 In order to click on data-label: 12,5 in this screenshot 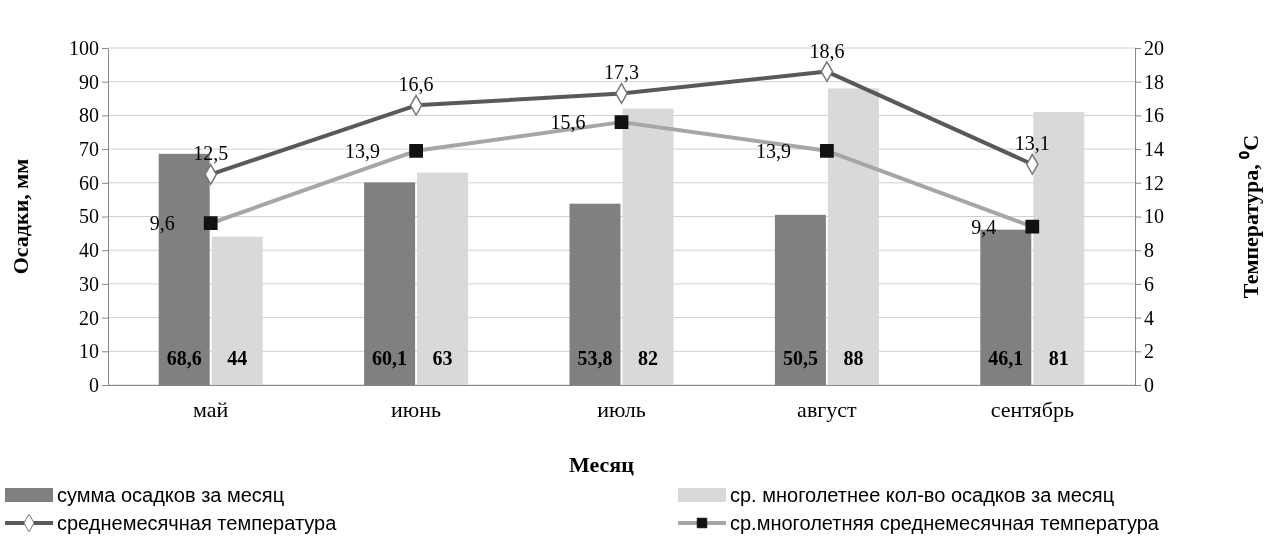, I will do `click(211, 153)`.